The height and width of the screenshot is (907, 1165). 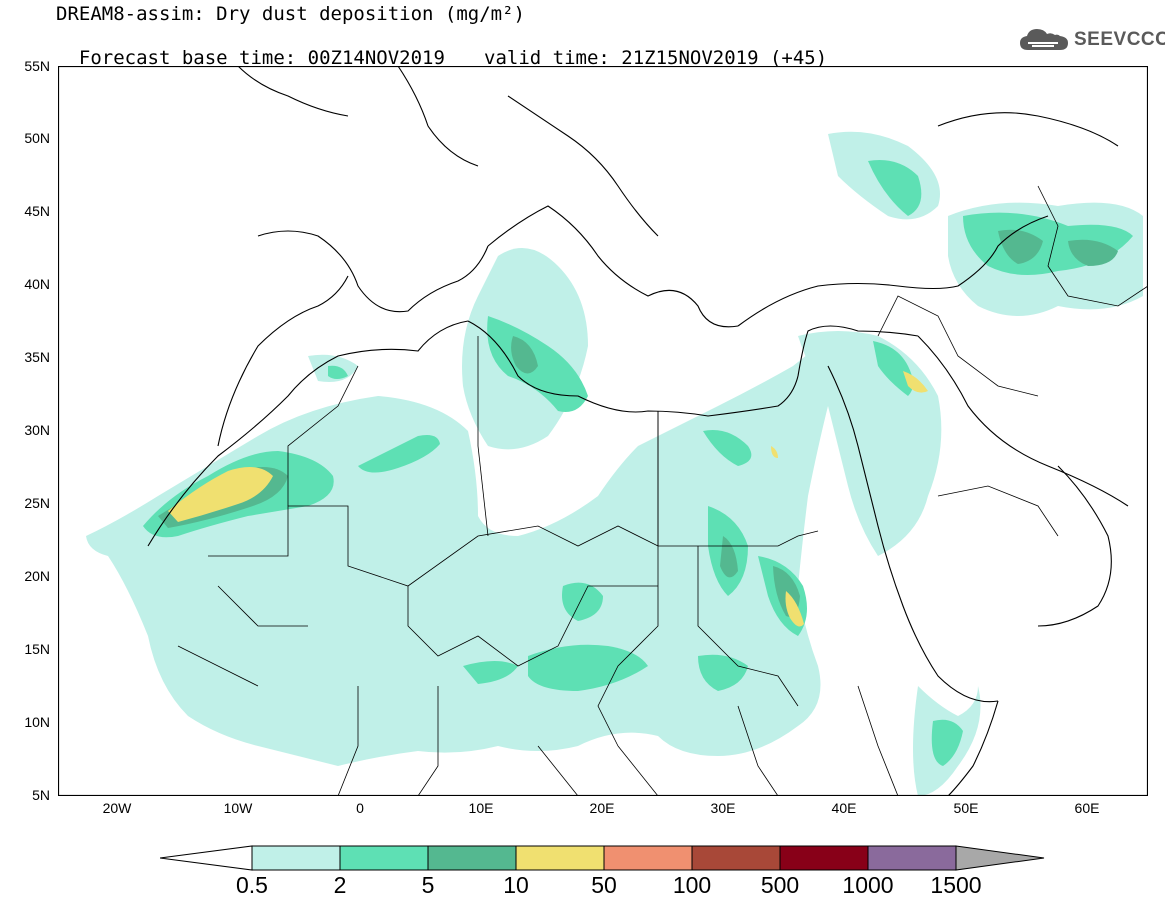 What do you see at coordinates (602, 808) in the screenshot?
I see `lon-label: 20E` at bounding box center [602, 808].